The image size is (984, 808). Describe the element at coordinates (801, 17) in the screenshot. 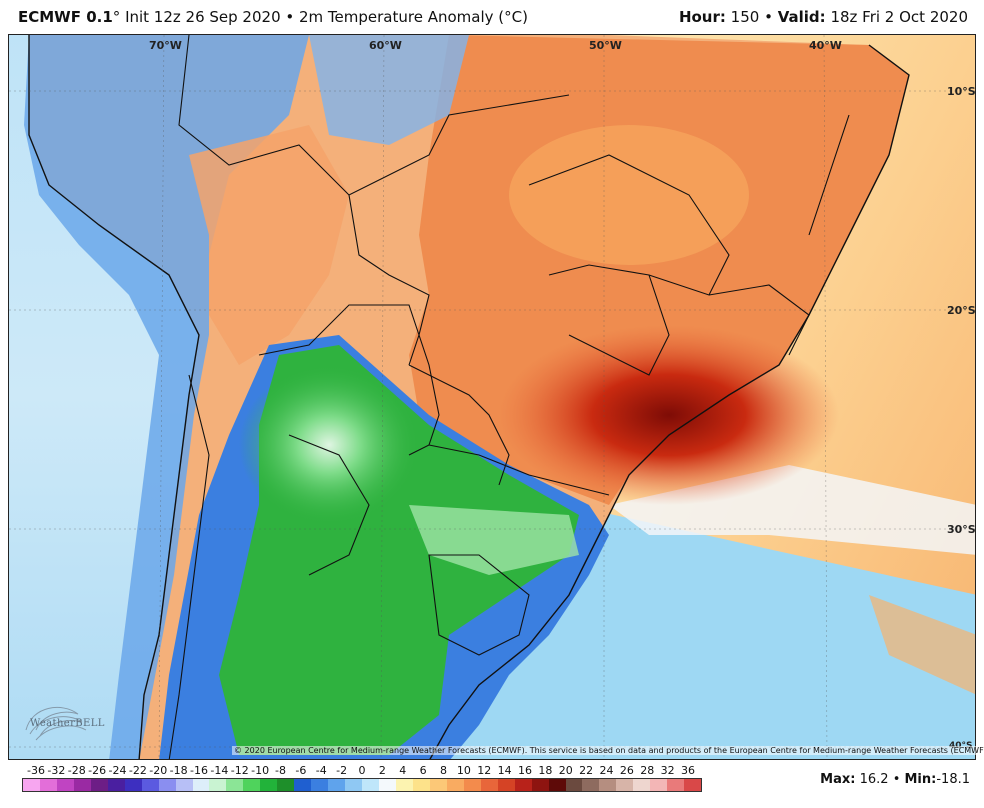

I see `valid-label: Valid:` at that location.